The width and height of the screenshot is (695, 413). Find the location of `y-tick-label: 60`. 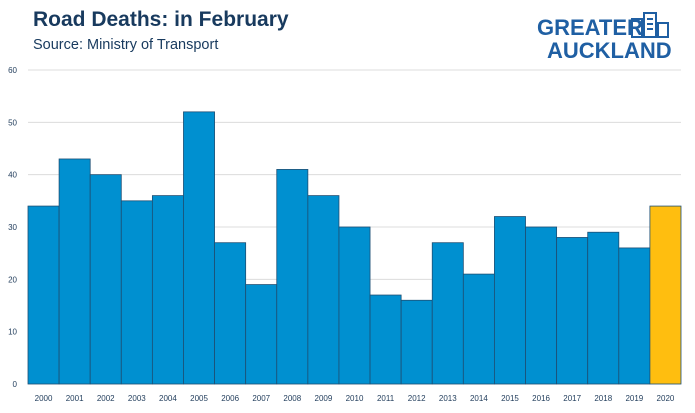

y-tick-label: 60 is located at coordinates (12, 70).